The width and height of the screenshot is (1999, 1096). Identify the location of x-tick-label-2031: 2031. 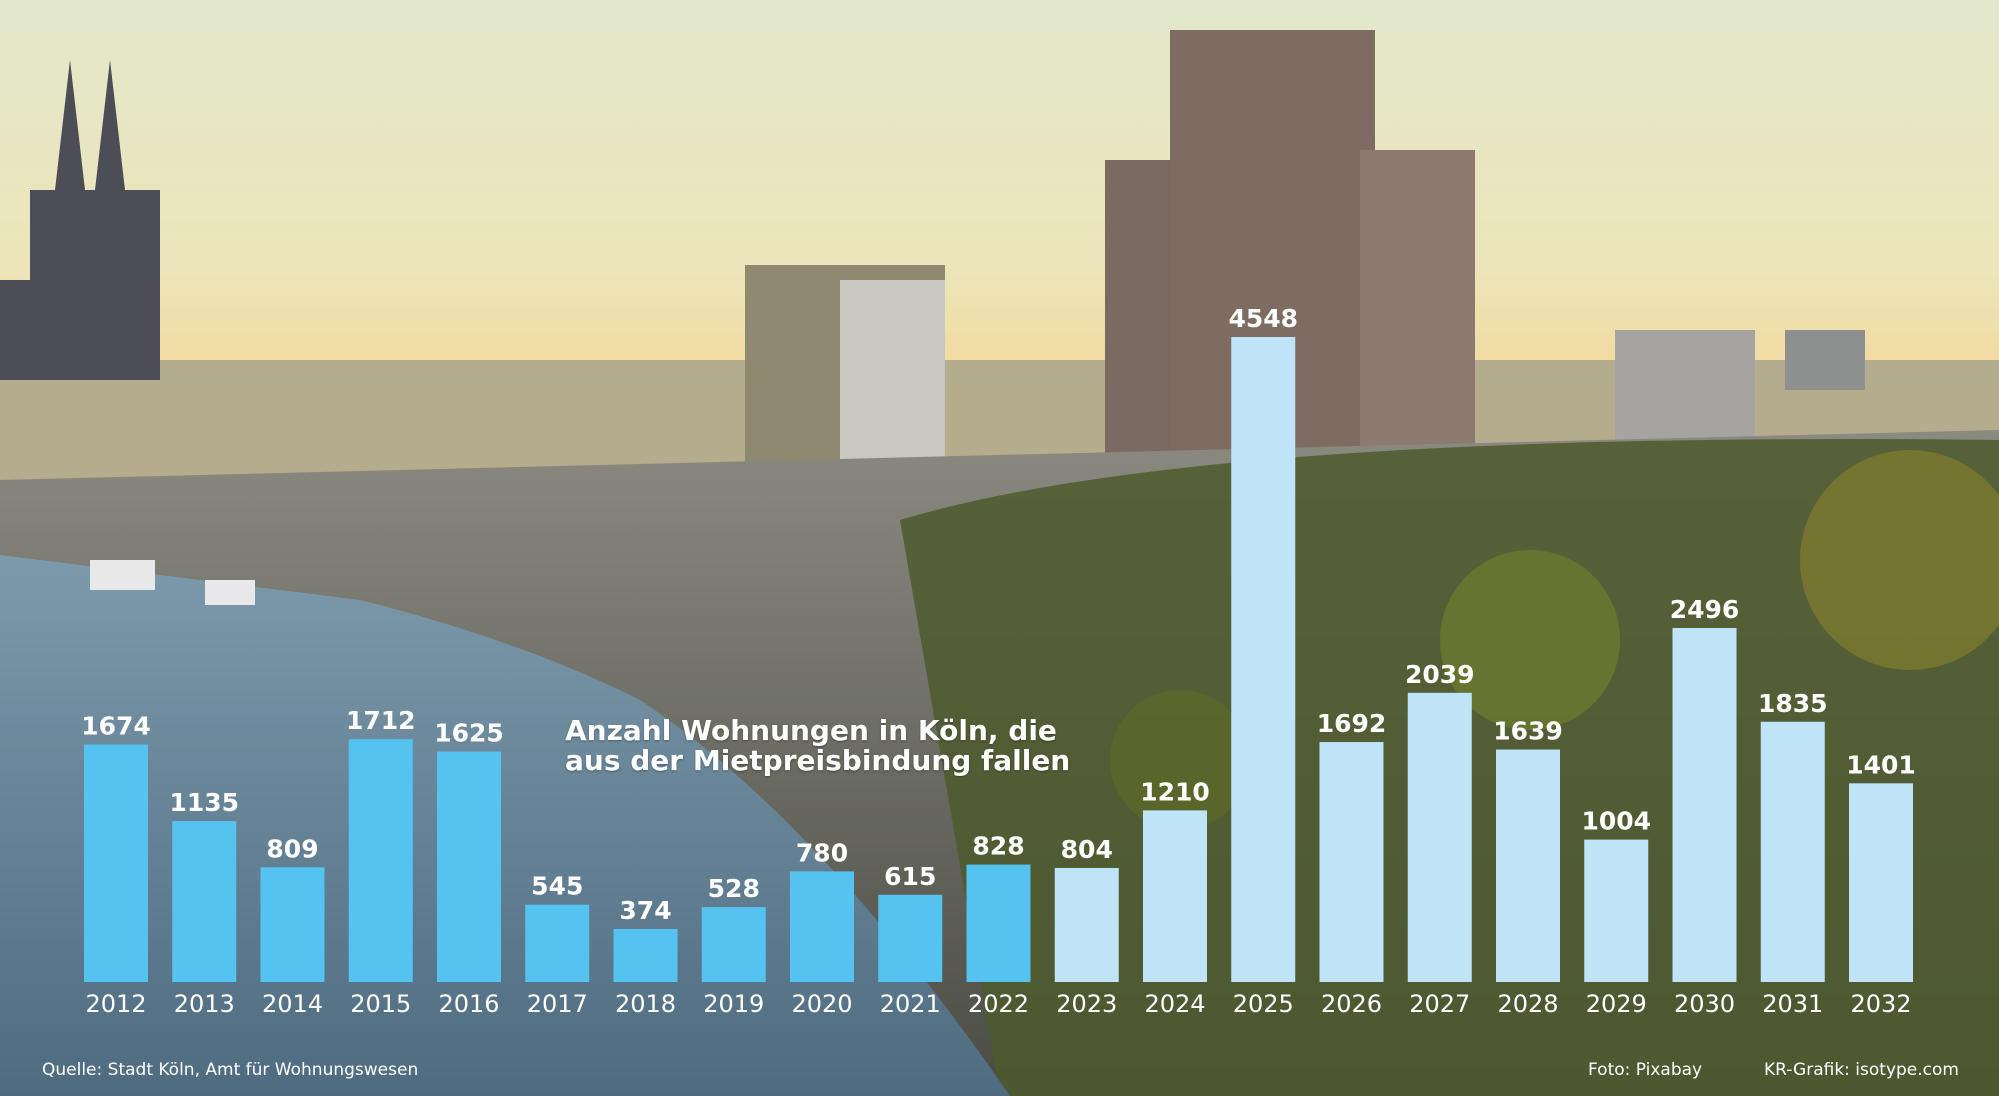
(1792, 1004).